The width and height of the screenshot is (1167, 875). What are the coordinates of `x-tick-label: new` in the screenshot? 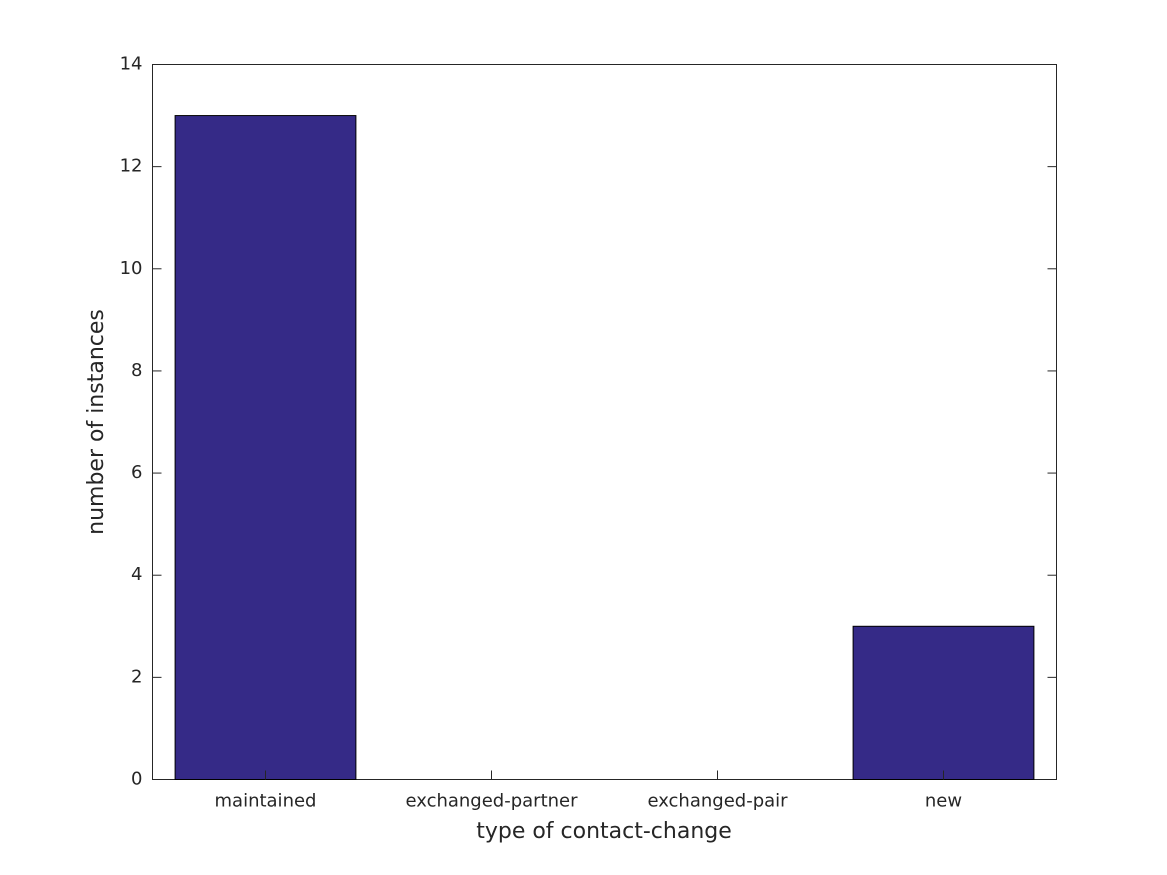 It's located at (943, 801).